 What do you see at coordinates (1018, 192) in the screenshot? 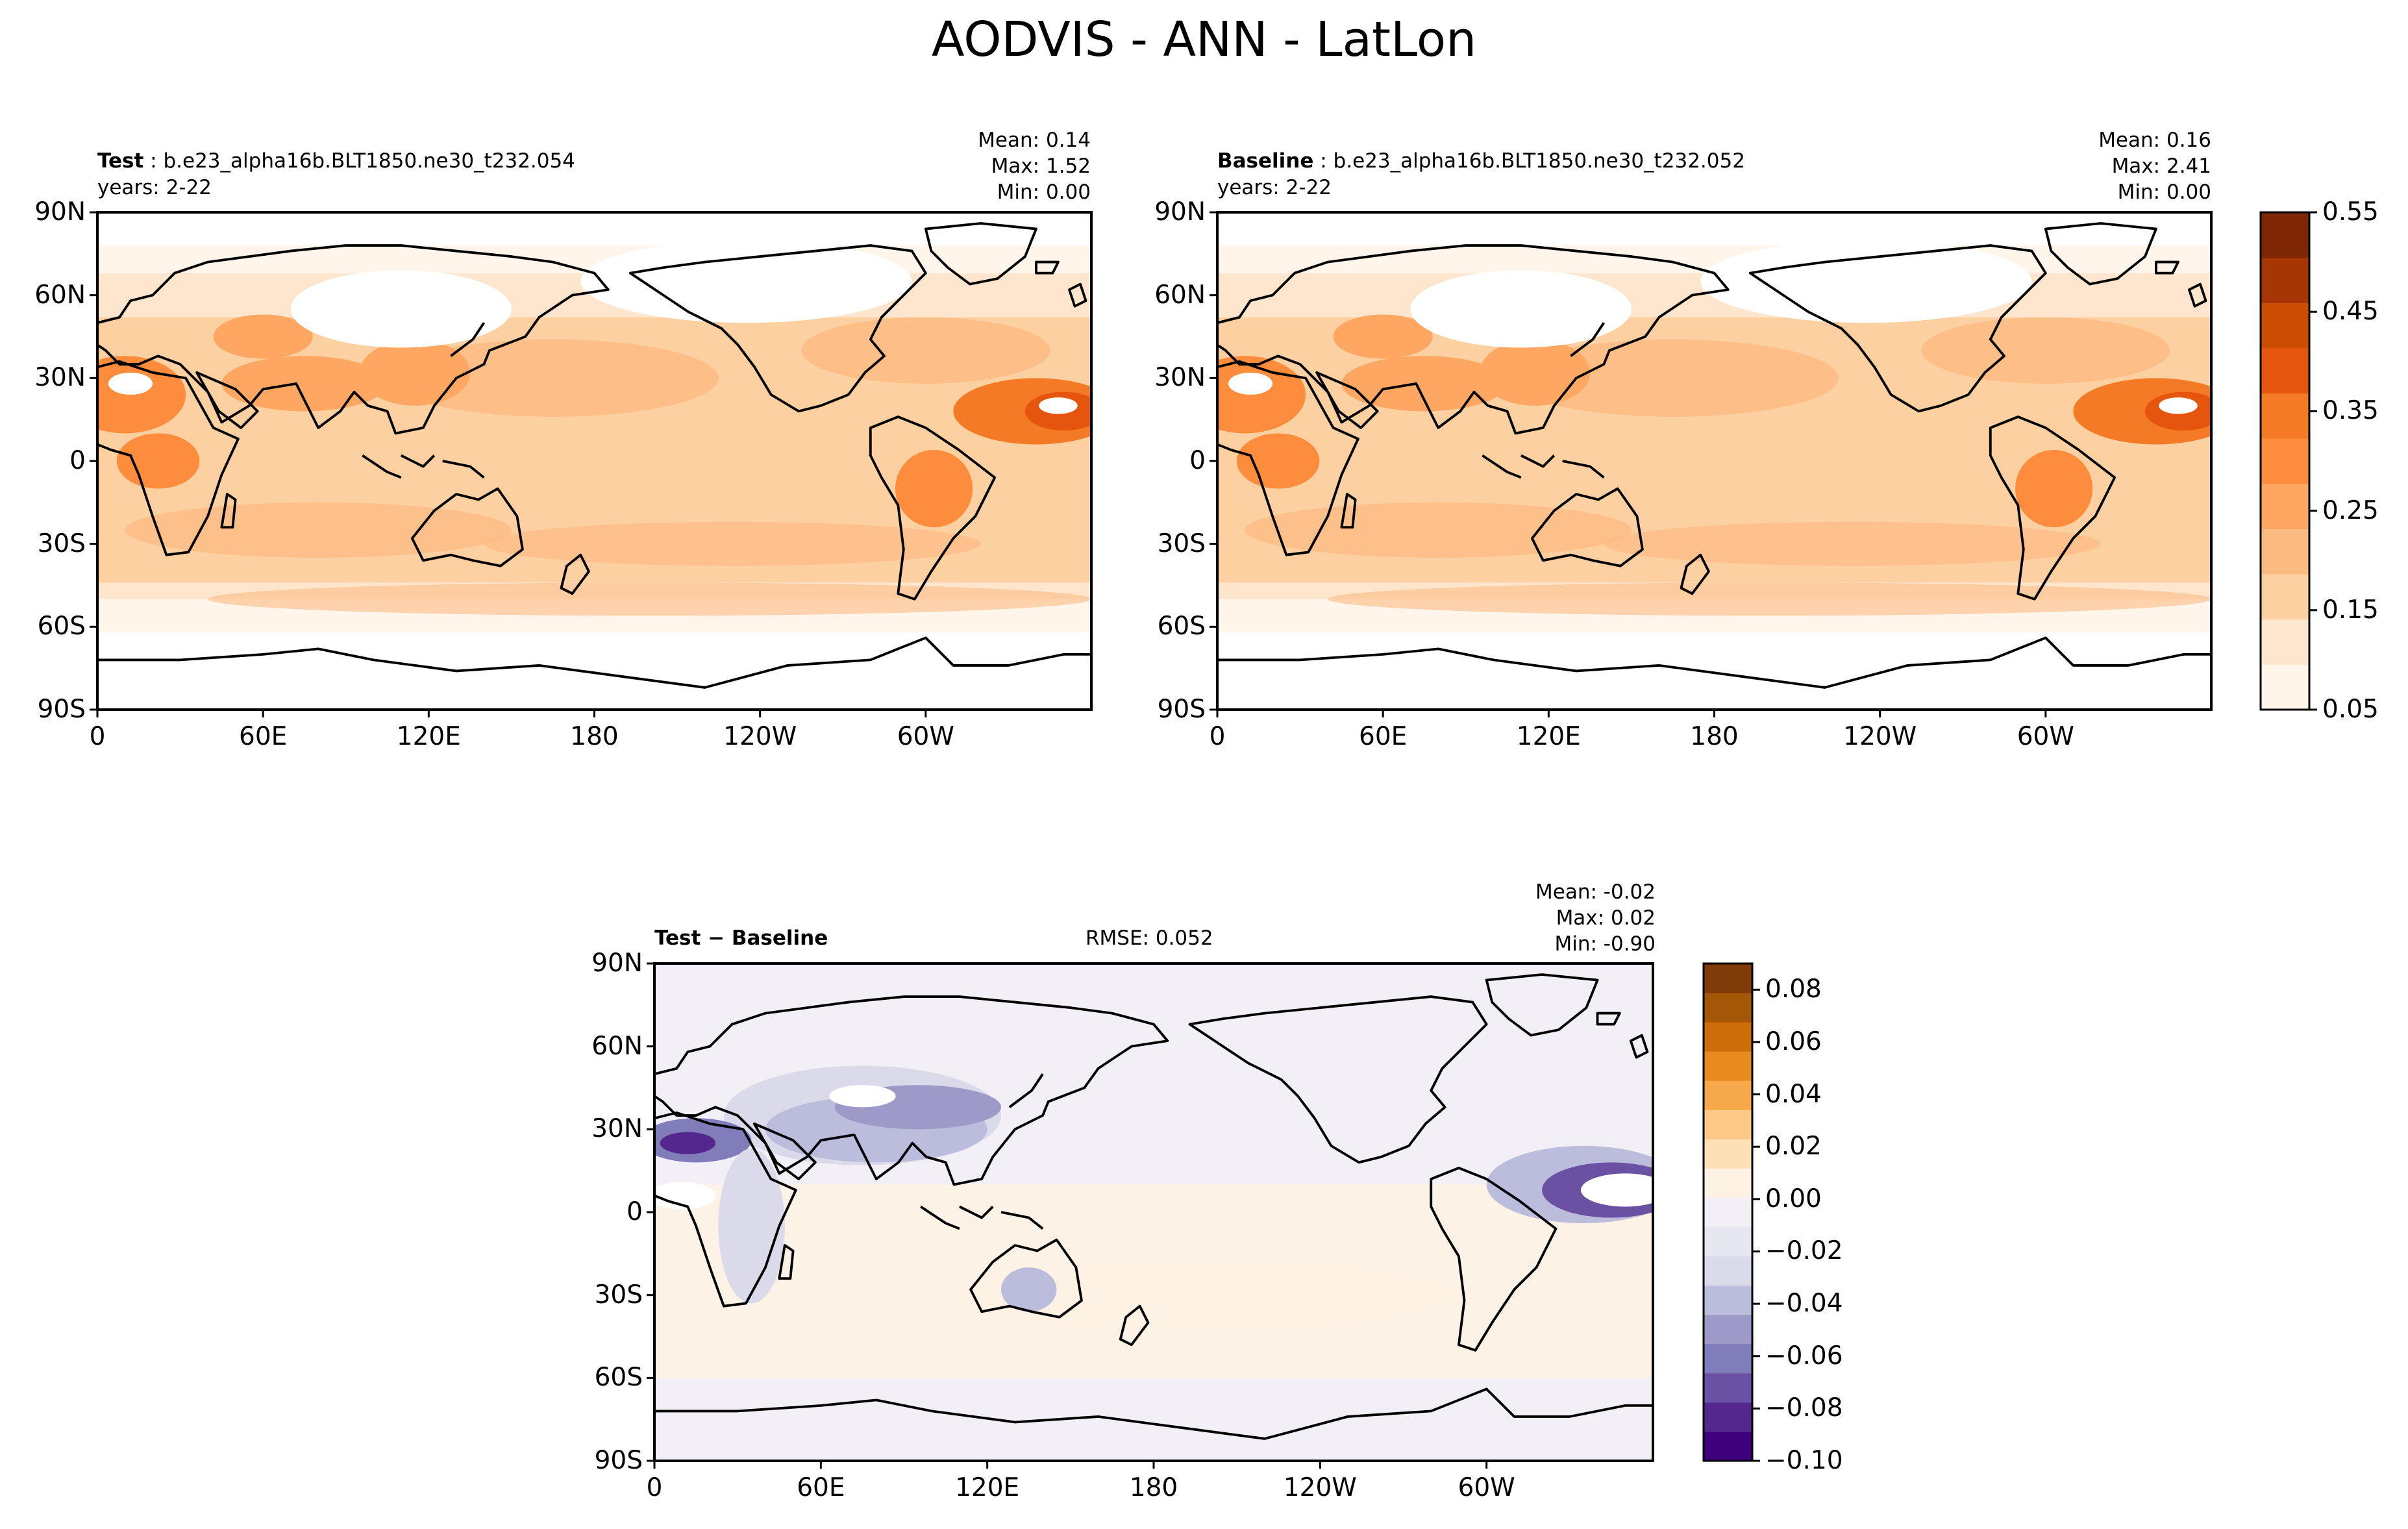
I see `test-min-label: Min:` at bounding box center [1018, 192].